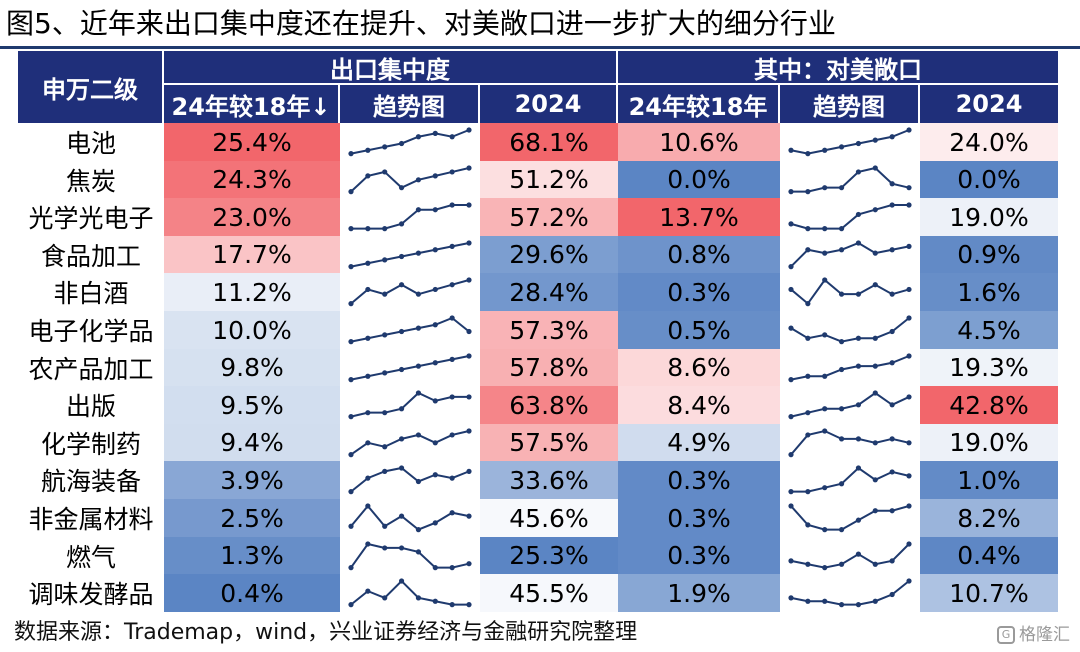 This screenshot has height=652, width=1080. What do you see at coordinates (91, 219) in the screenshot?
I see `row-name: 光学光电子` at bounding box center [91, 219].